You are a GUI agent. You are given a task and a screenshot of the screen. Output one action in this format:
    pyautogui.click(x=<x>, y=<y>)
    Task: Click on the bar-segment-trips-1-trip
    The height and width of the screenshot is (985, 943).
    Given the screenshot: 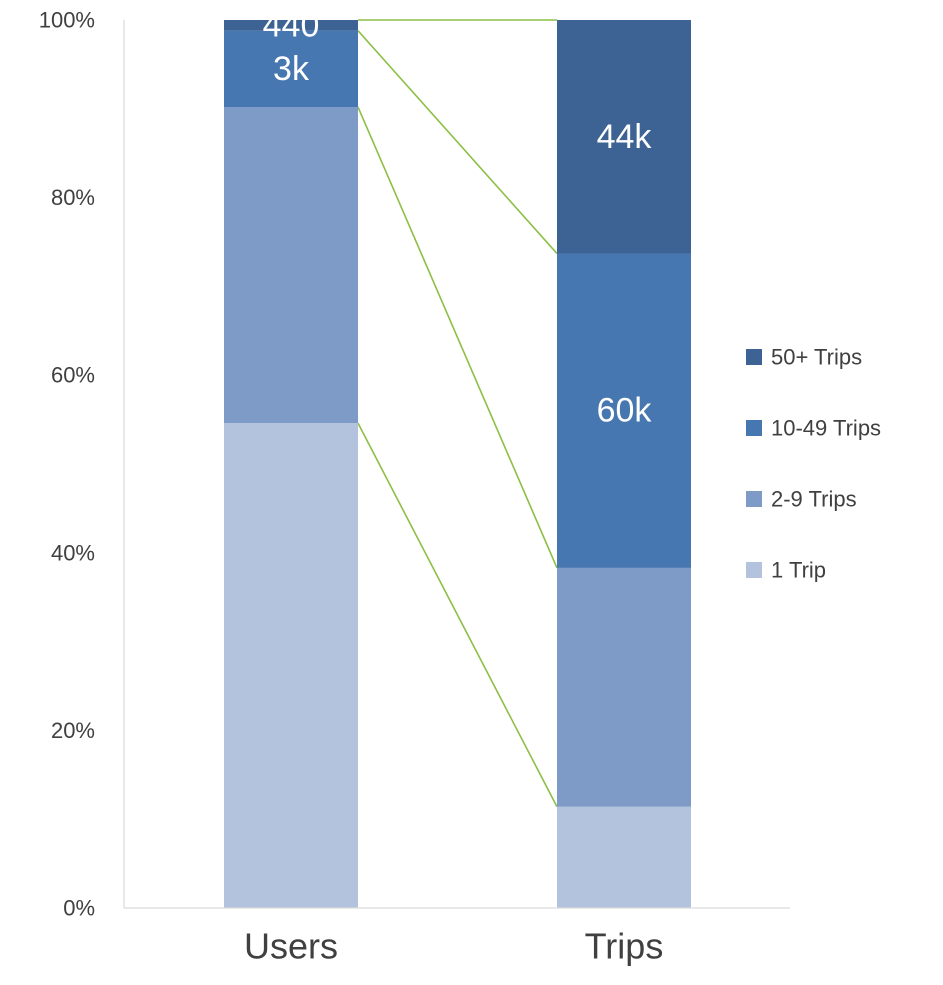 What is the action you would take?
    pyautogui.click(x=624, y=857)
    